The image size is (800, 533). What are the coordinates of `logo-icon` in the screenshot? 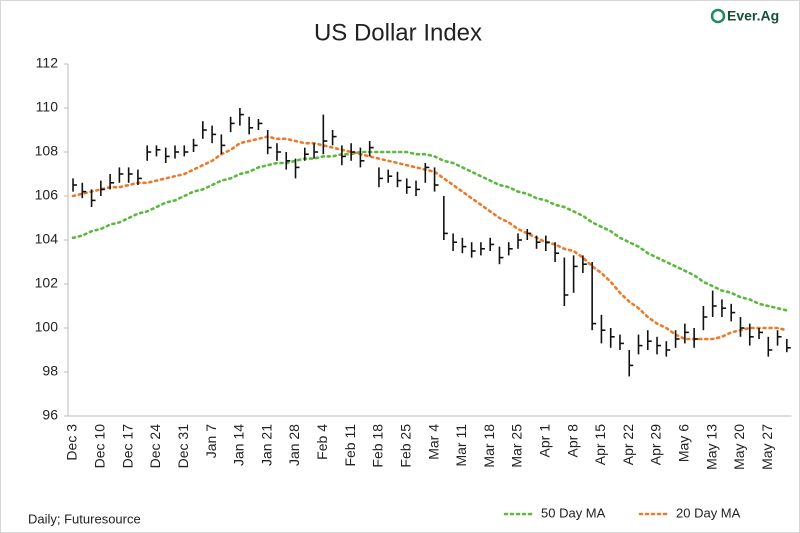 It's located at (718, 16).